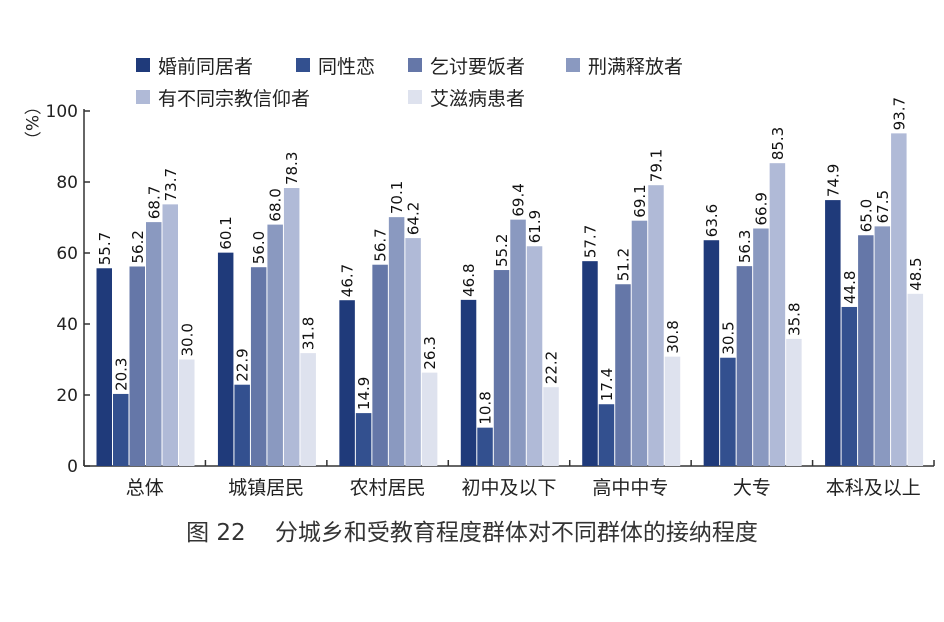  Describe the element at coordinates (67, 254) in the screenshot. I see `y-tick-label: 60` at that location.